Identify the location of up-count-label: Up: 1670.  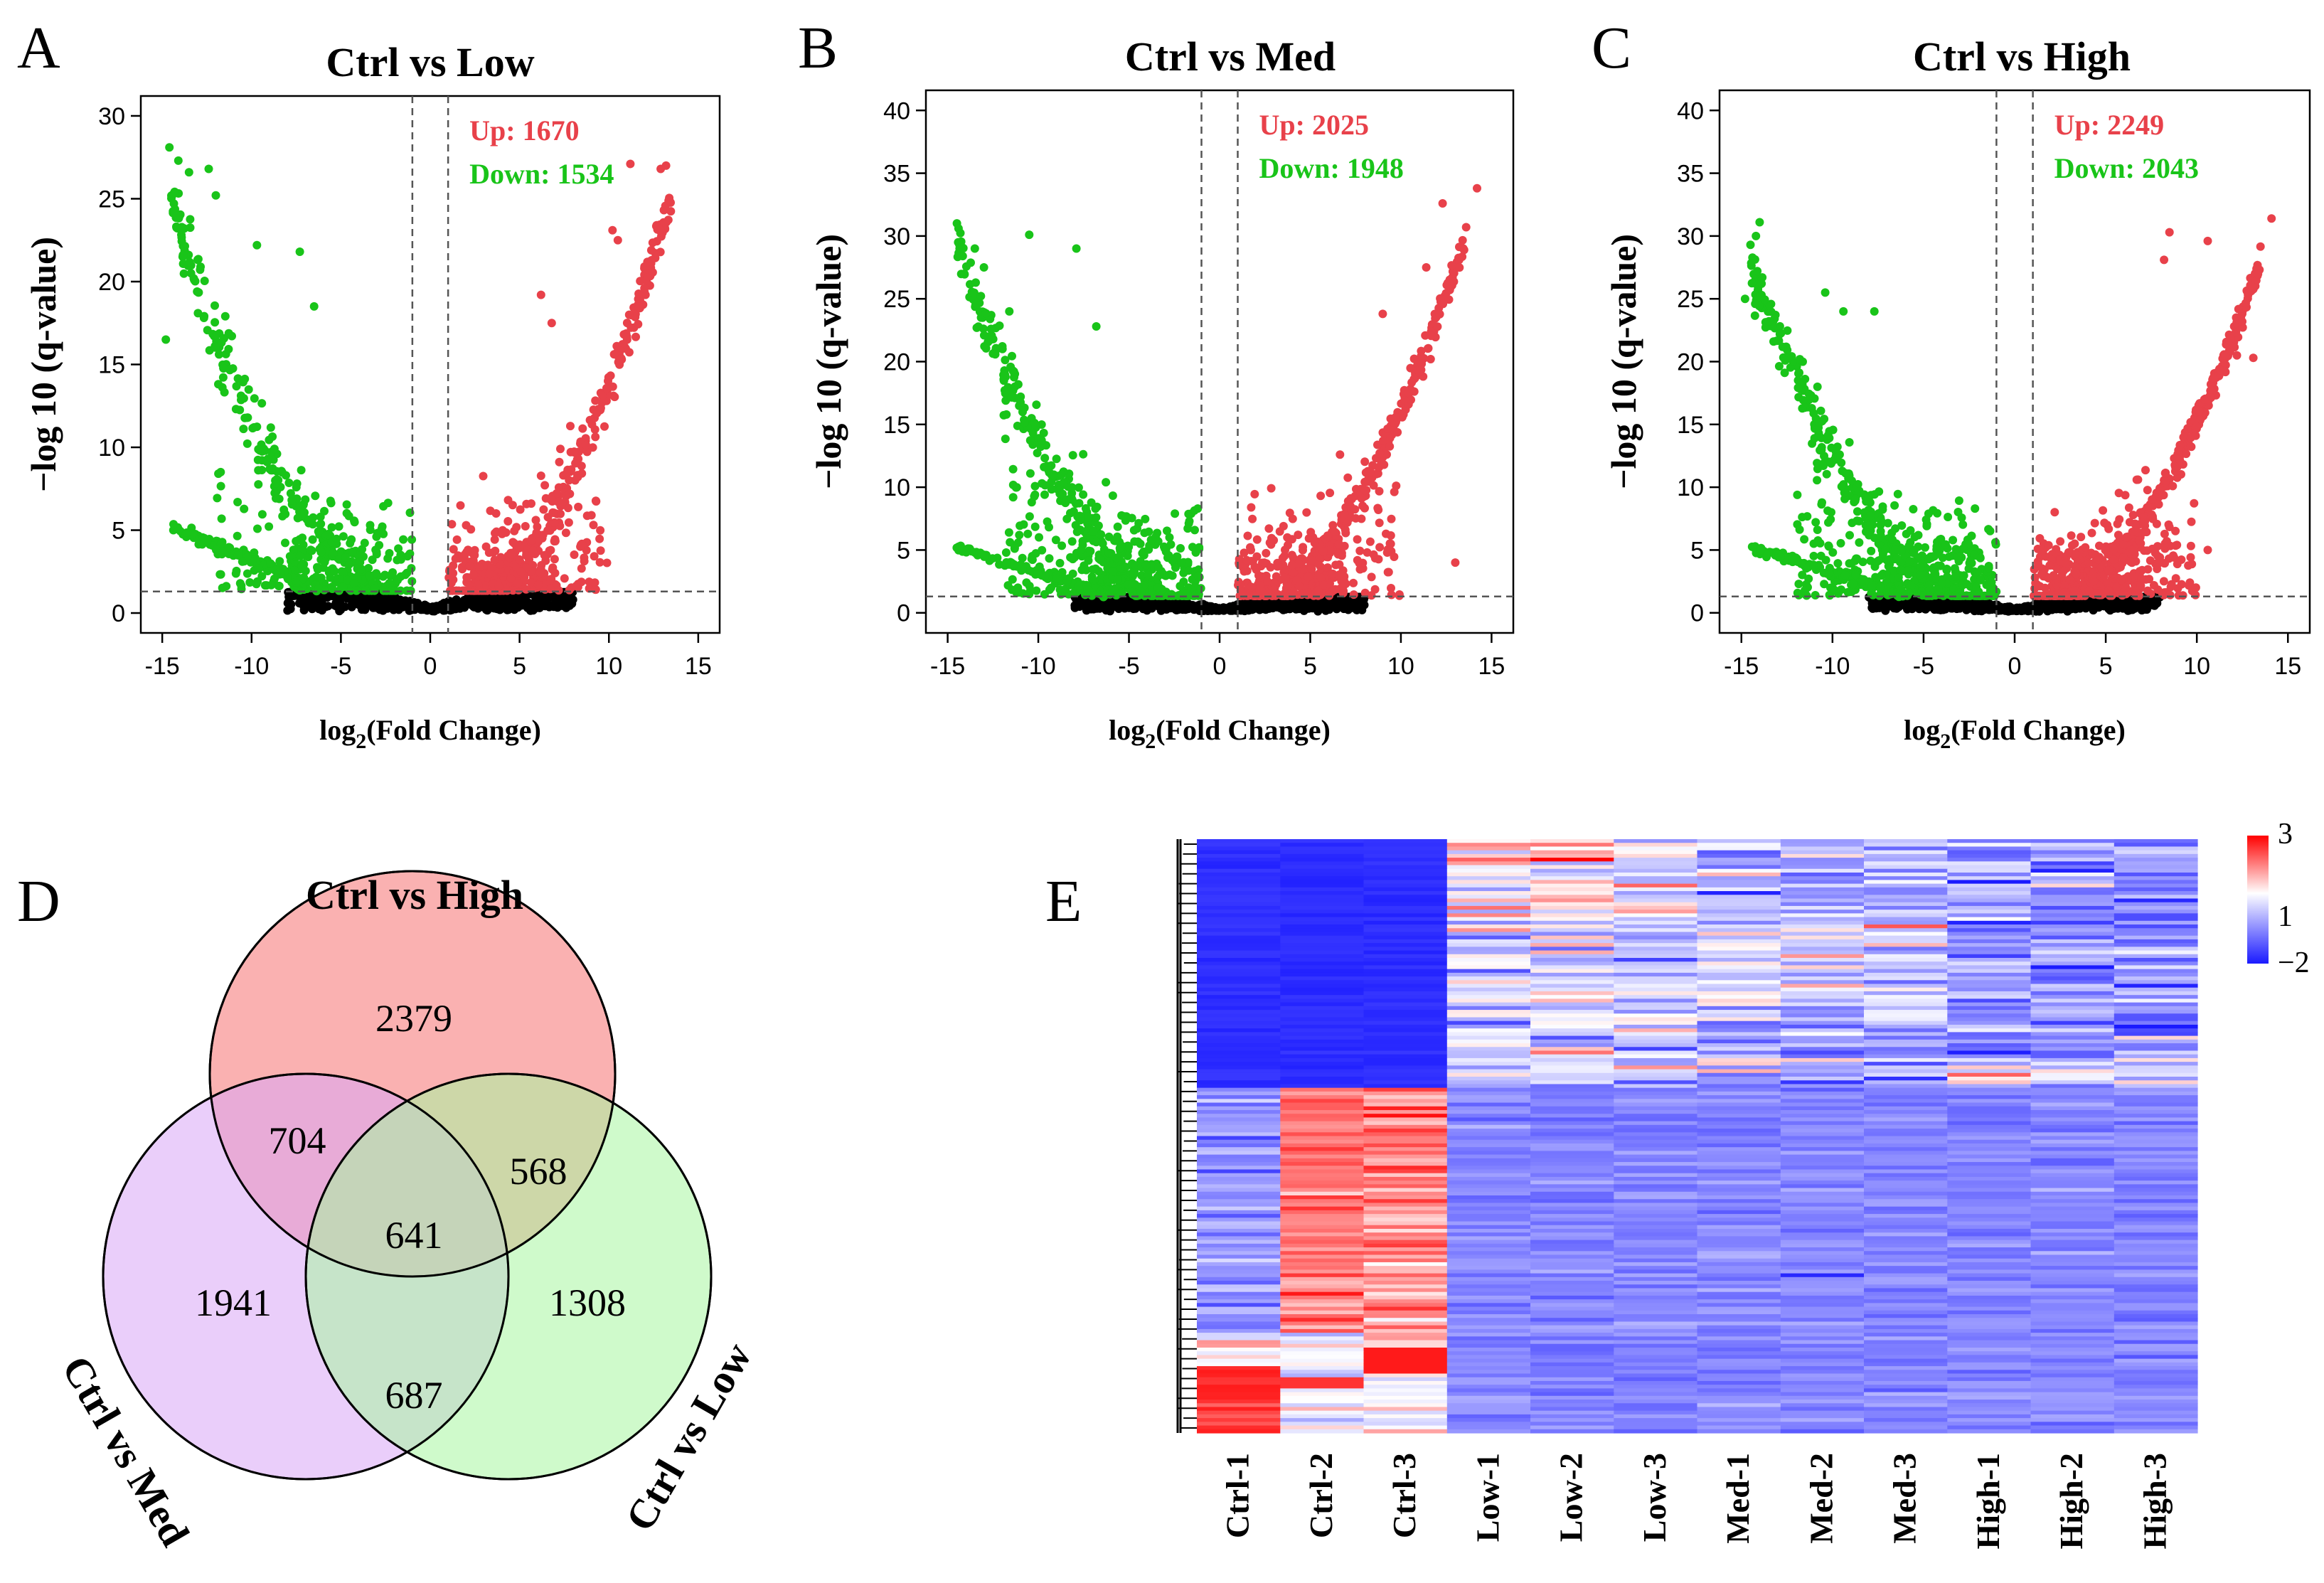
(524, 130).